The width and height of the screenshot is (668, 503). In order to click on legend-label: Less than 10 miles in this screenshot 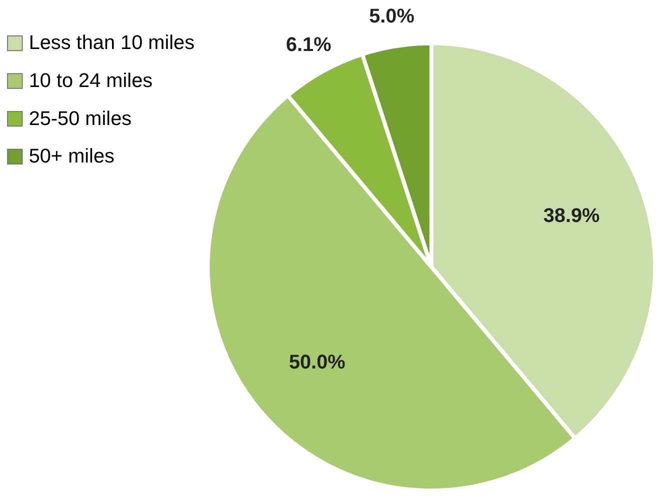, I will do `click(111, 43)`.